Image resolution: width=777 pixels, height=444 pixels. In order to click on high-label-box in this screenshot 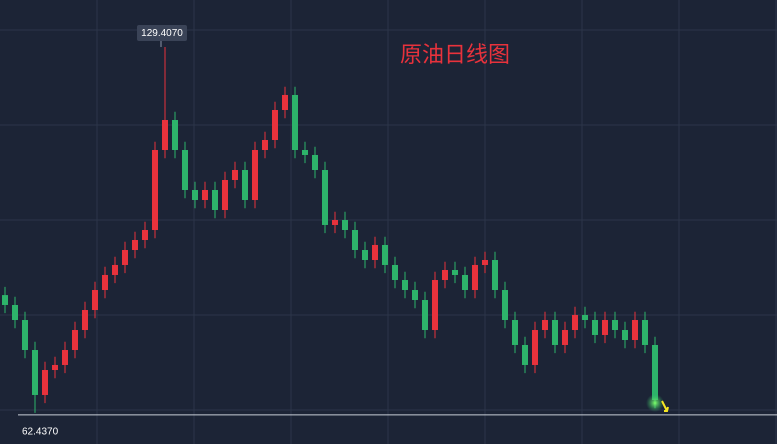, I will do `click(162, 33)`.